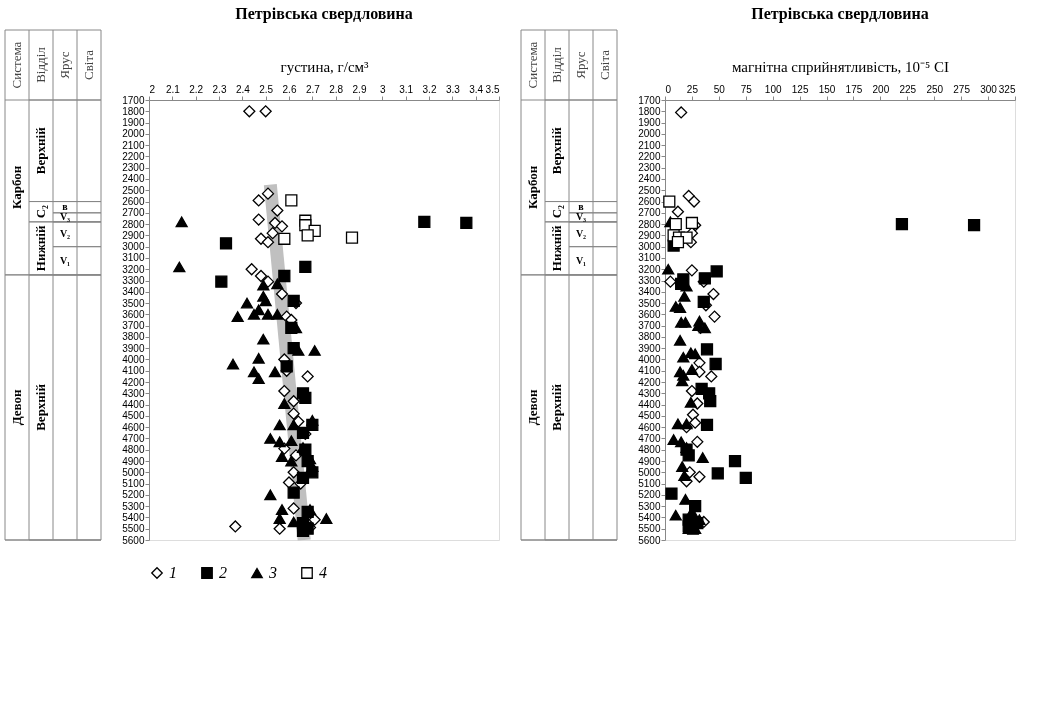  What do you see at coordinates (649, 134) in the screenshot?
I see `y-tick-label: 2000` at bounding box center [649, 134].